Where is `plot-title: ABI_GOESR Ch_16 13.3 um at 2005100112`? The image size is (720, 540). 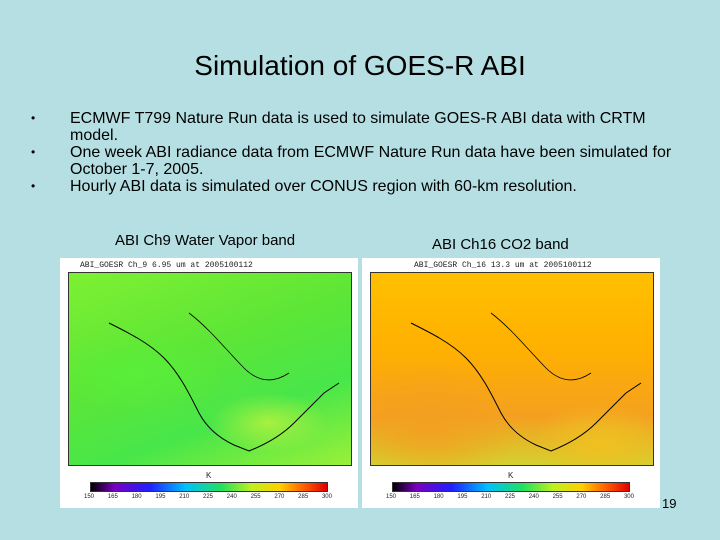
plot-title: ABI_GOESR Ch_16 13.3 um at 2005100112 is located at coordinates (503, 265).